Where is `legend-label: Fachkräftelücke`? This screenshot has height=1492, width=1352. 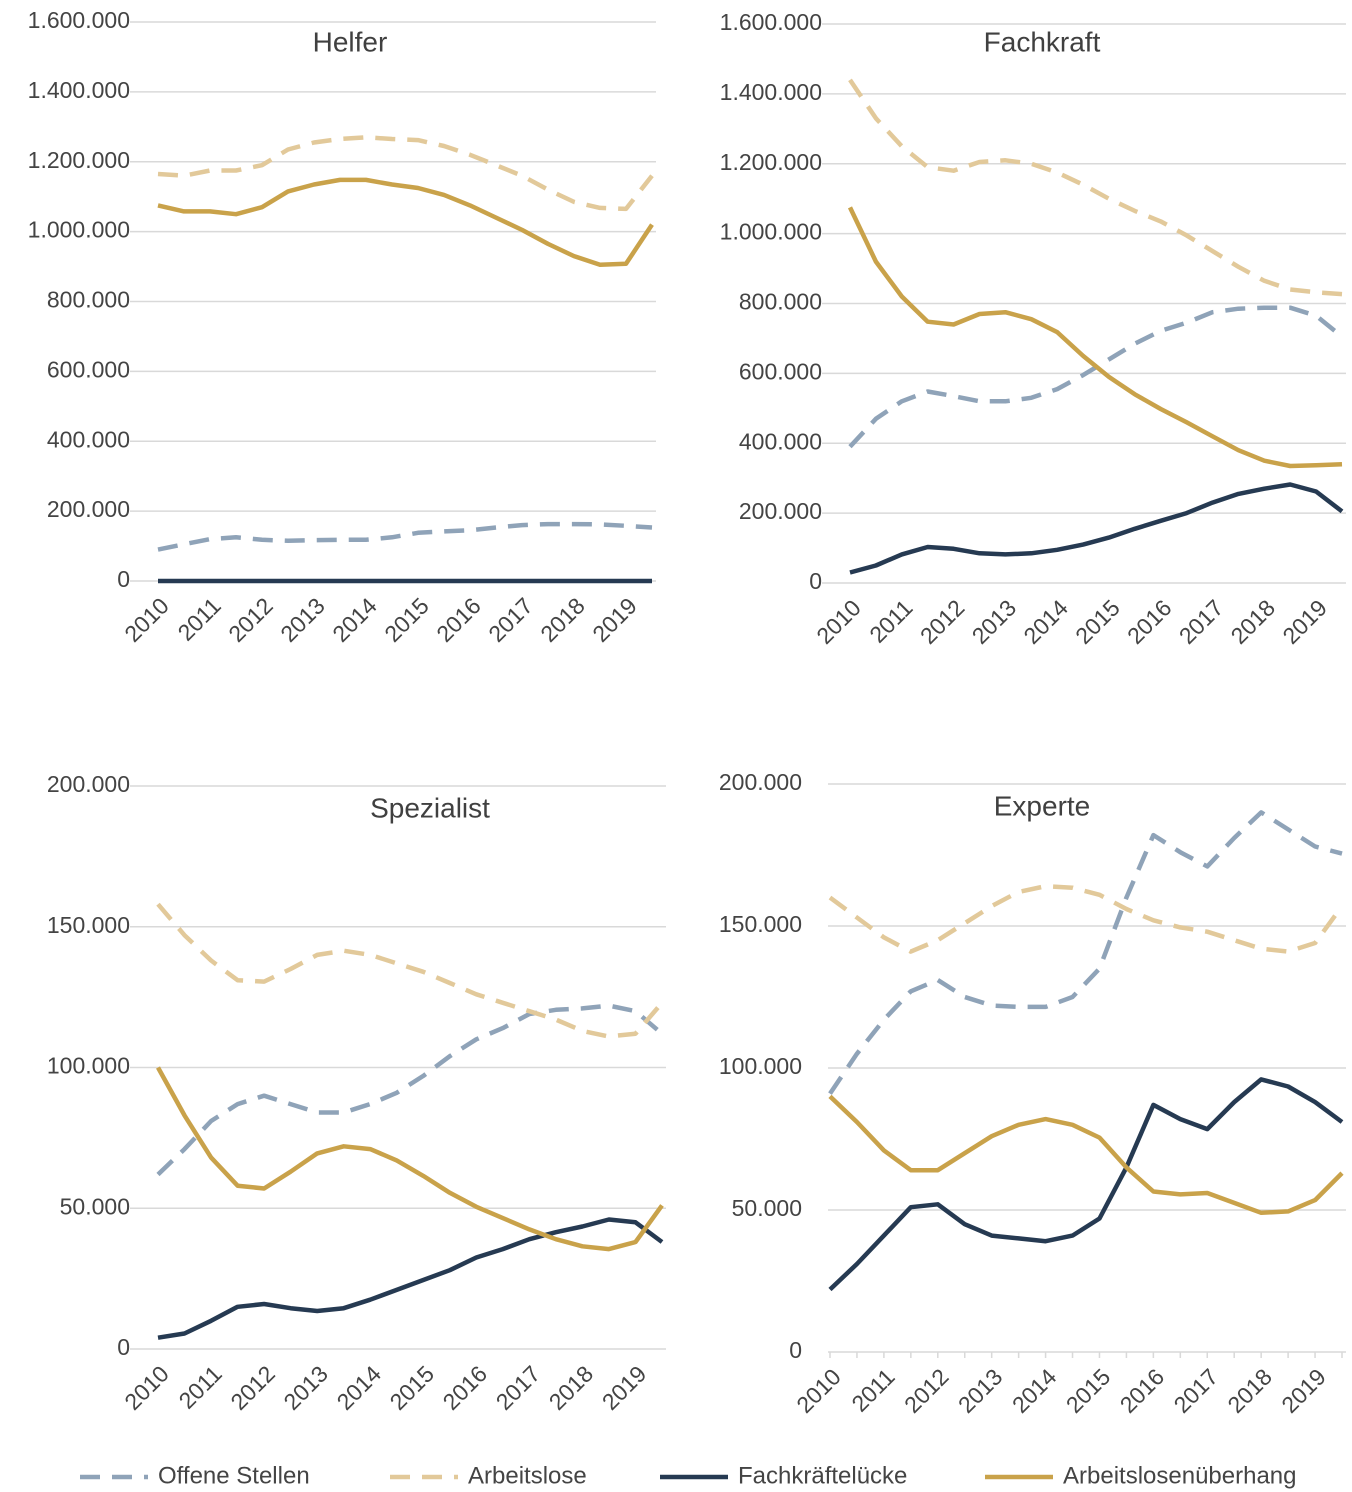 legend-label: Fachkräftelücke is located at coordinates (822, 1475).